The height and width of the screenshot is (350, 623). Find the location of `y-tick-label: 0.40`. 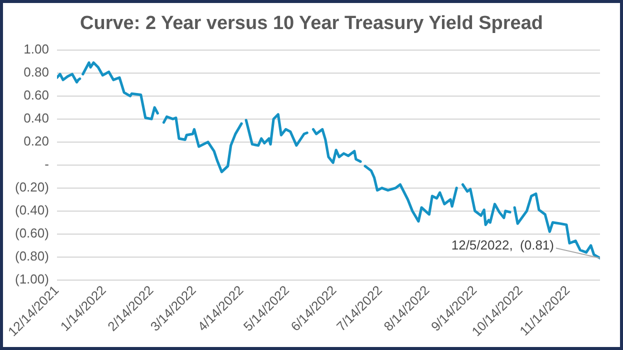

y-tick-label: 0.40 is located at coordinates (36, 118).